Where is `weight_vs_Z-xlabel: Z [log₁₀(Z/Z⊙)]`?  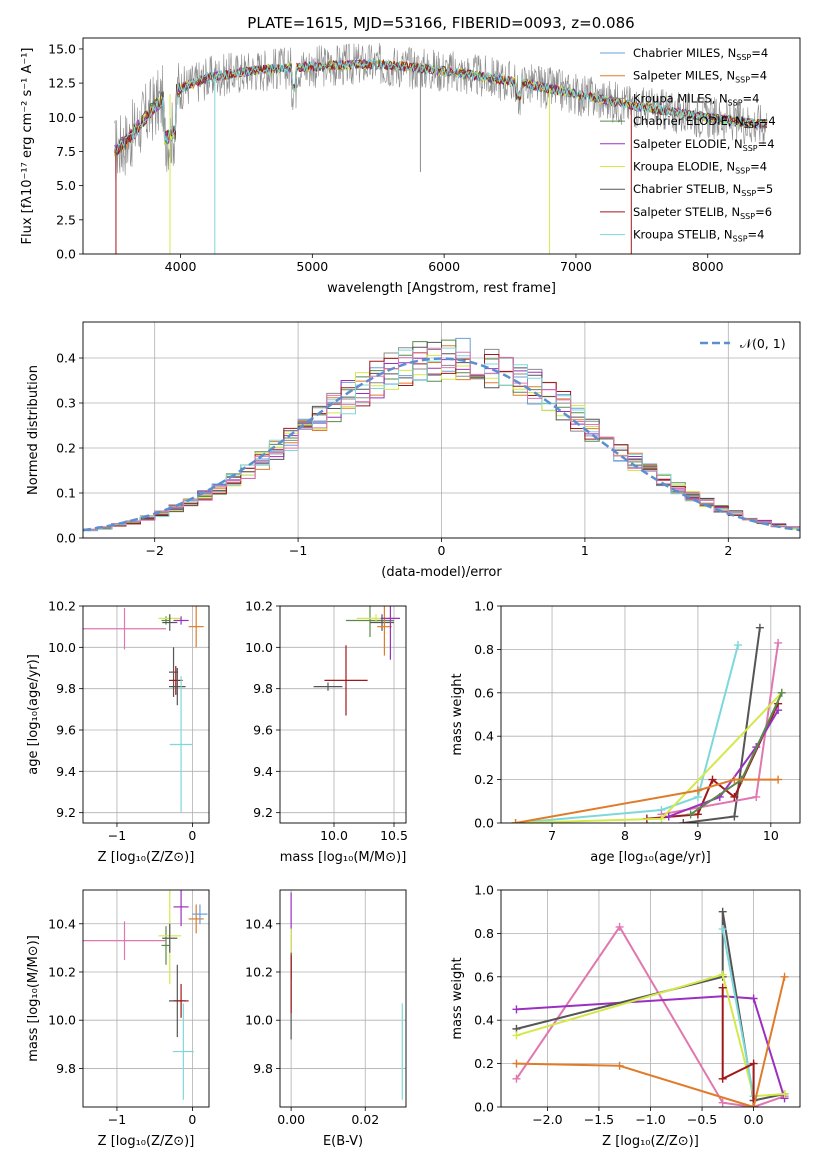
weight_vs_Z-xlabel: Z [log₁₀(Z/Z⊙)] is located at coordinates (650, 1141).